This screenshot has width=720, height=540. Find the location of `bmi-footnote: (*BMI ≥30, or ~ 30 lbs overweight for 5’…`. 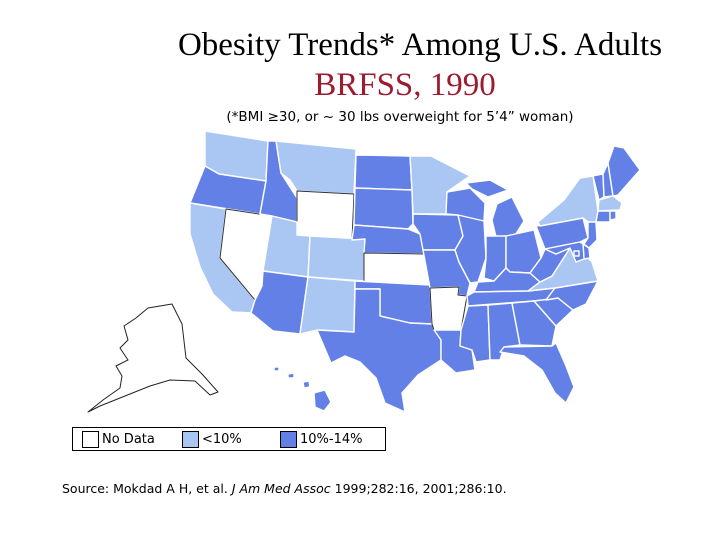

bmi-footnote: (*BMI ≥30, or ~ 30 lbs overweight for 5’… is located at coordinates (400, 117).